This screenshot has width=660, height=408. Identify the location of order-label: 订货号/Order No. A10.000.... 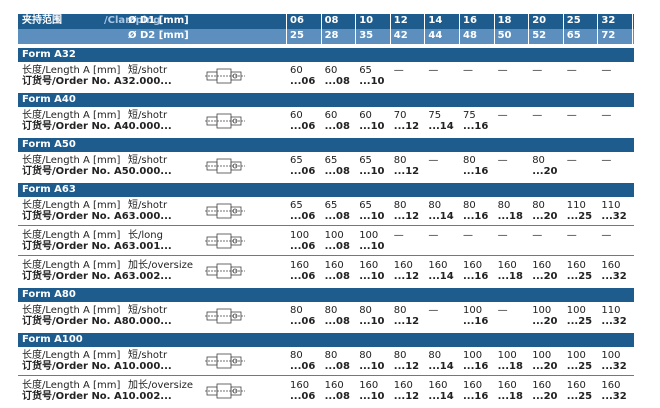
(97, 366).